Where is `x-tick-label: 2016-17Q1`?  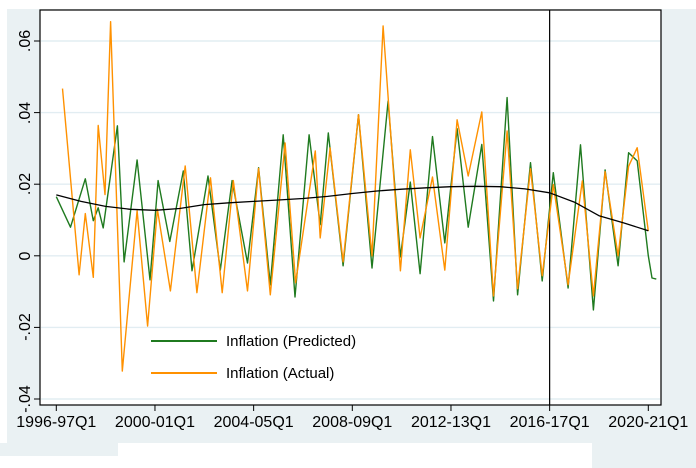
x-tick-label: 2016-17Q1 is located at coordinates (549, 422).